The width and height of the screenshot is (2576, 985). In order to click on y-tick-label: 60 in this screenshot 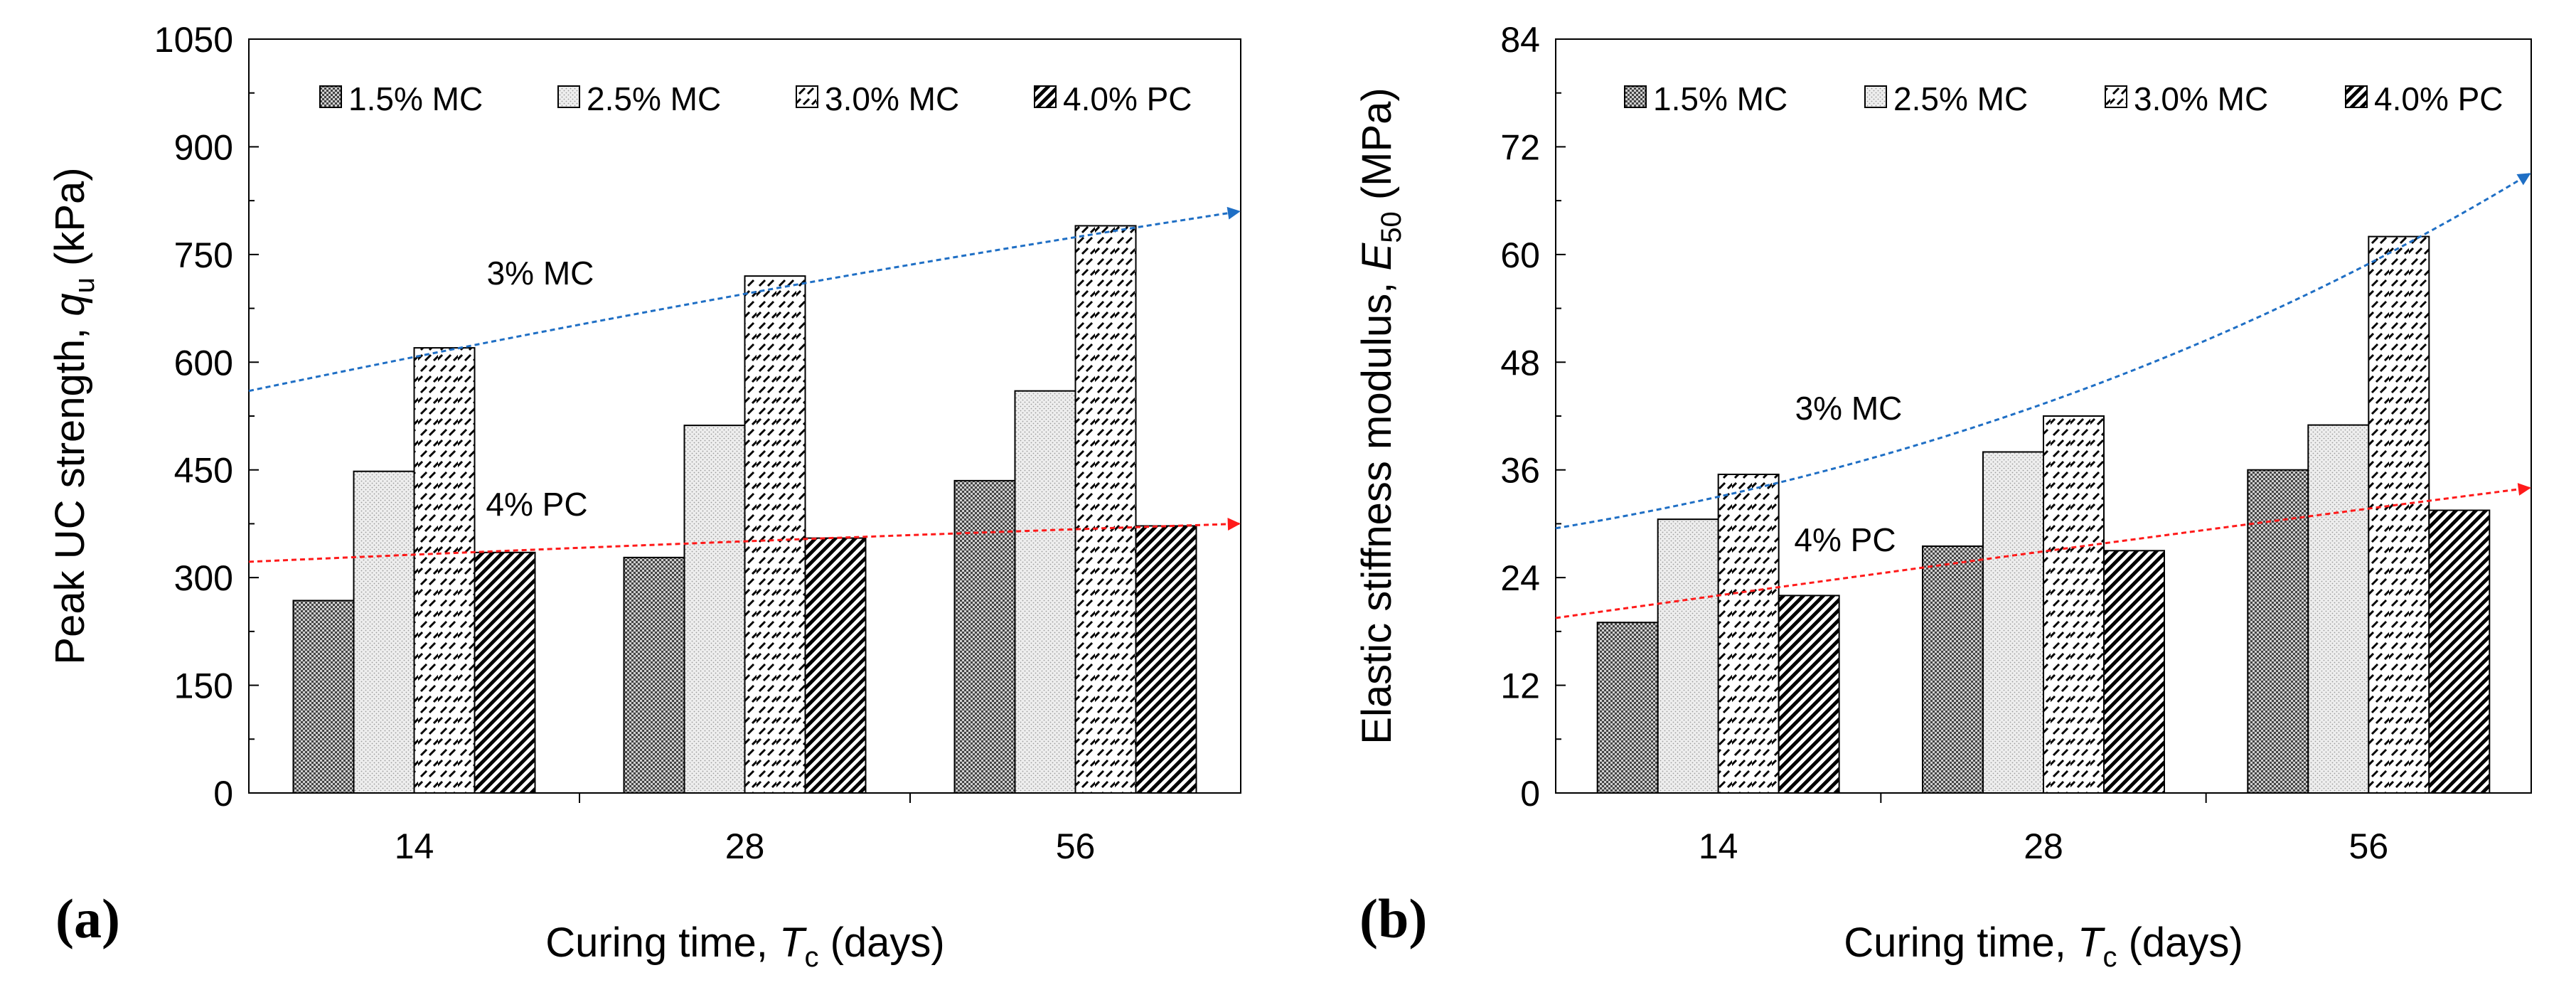, I will do `click(1520, 255)`.